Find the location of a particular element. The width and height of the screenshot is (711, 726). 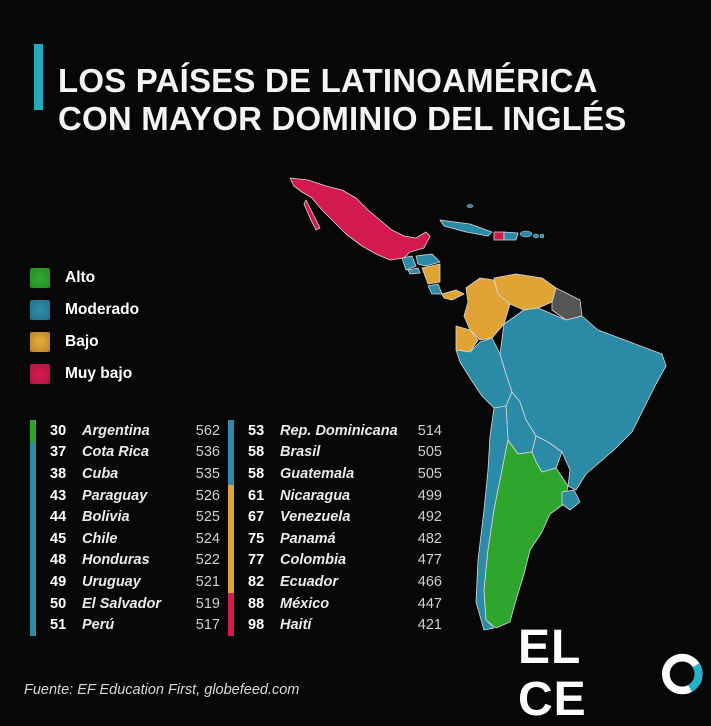

country-name: Panamá is located at coordinates (308, 538).